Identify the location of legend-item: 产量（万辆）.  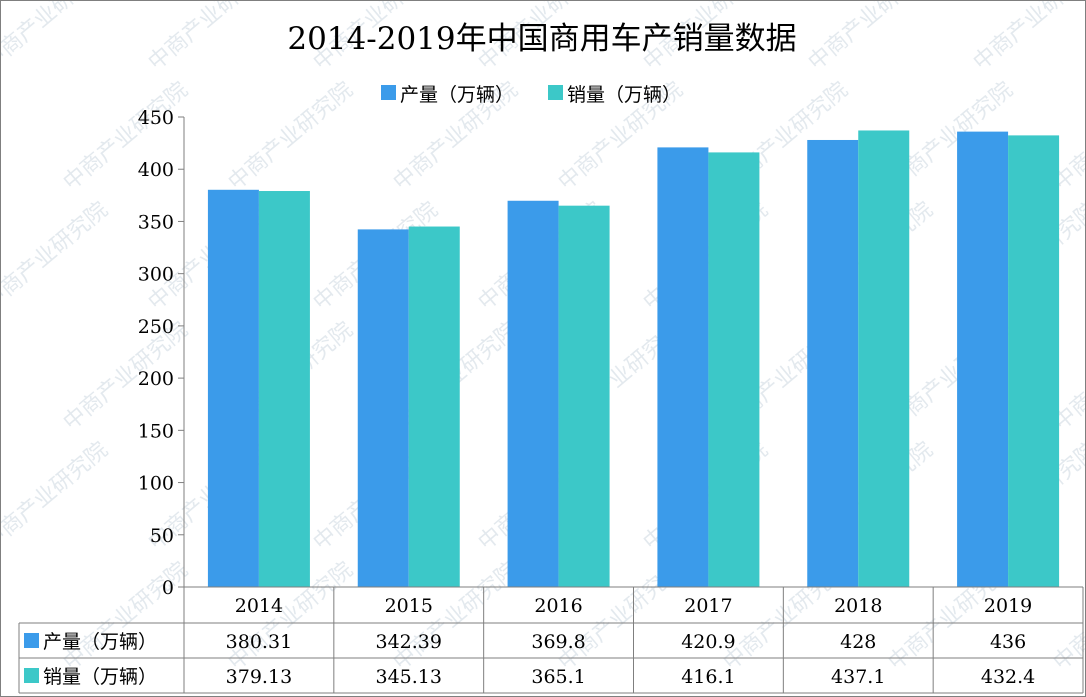
(447, 95).